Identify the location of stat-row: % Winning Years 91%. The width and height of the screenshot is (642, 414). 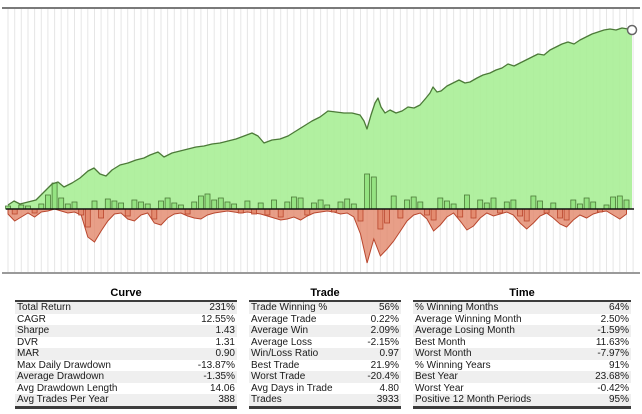
(522, 366).